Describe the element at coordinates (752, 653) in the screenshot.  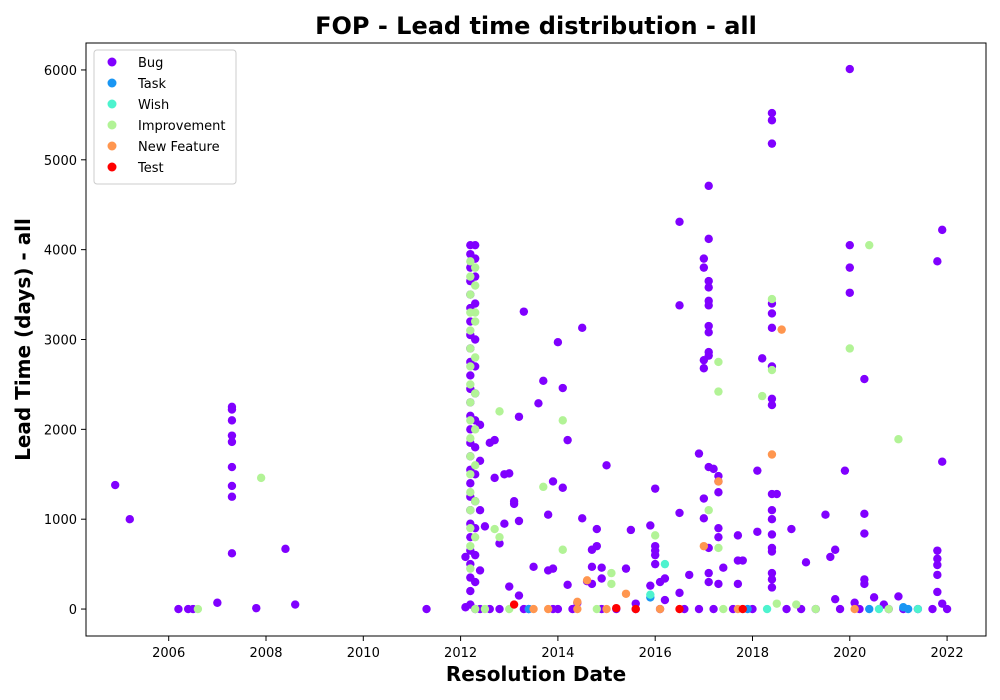
I see `x-tick-label: 2018` at that location.